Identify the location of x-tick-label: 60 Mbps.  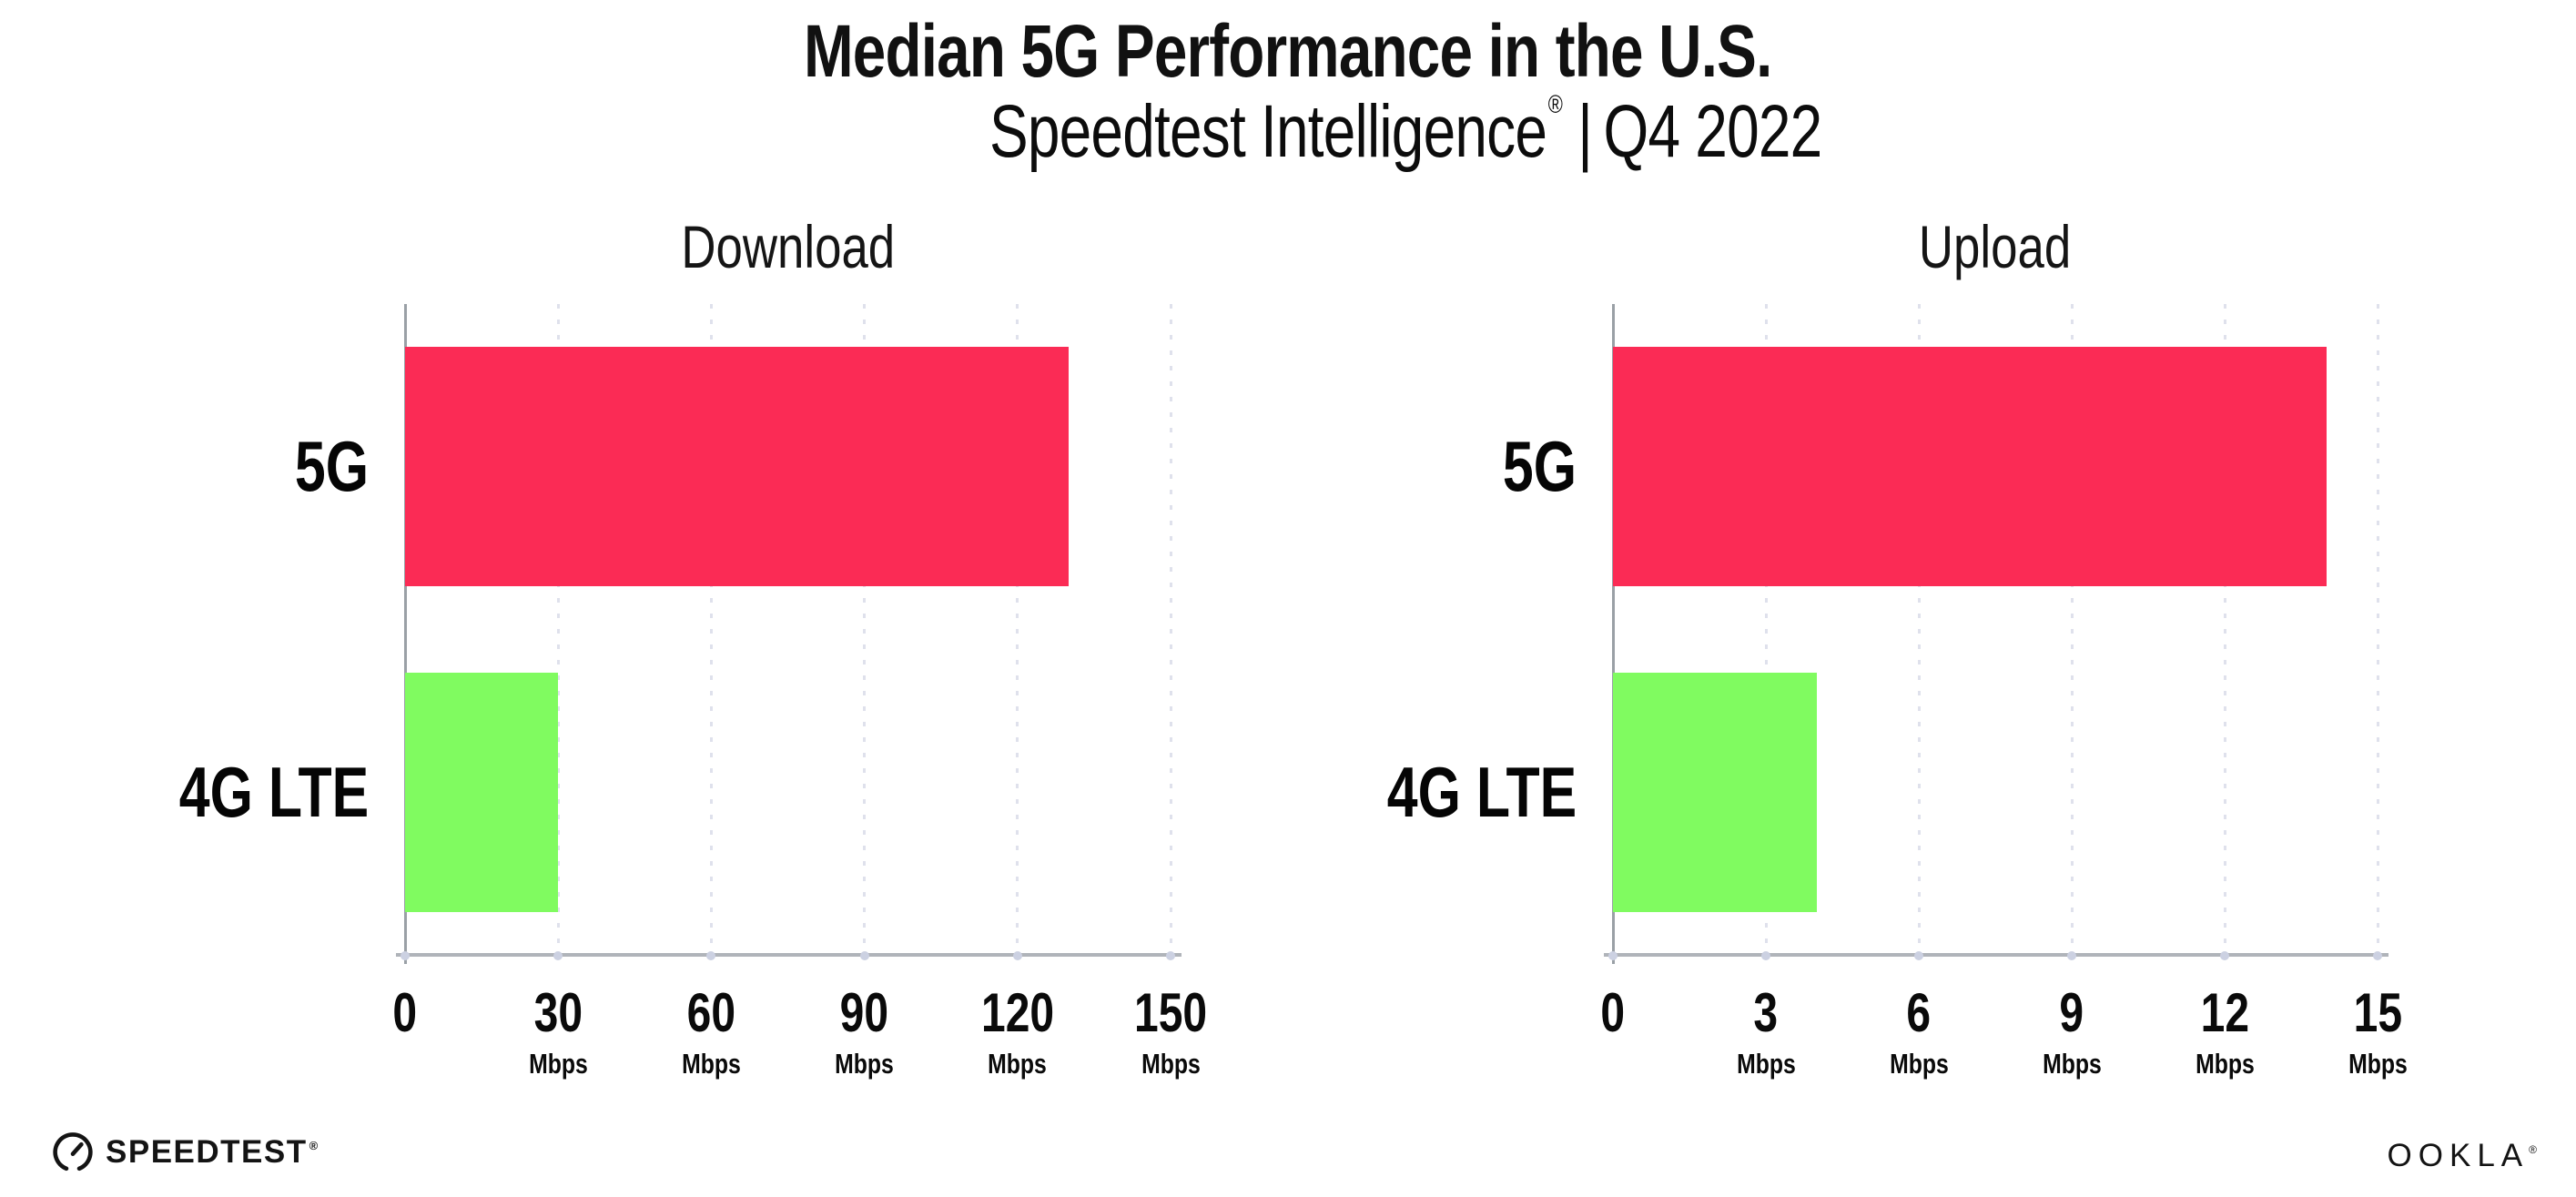
(711, 1033).